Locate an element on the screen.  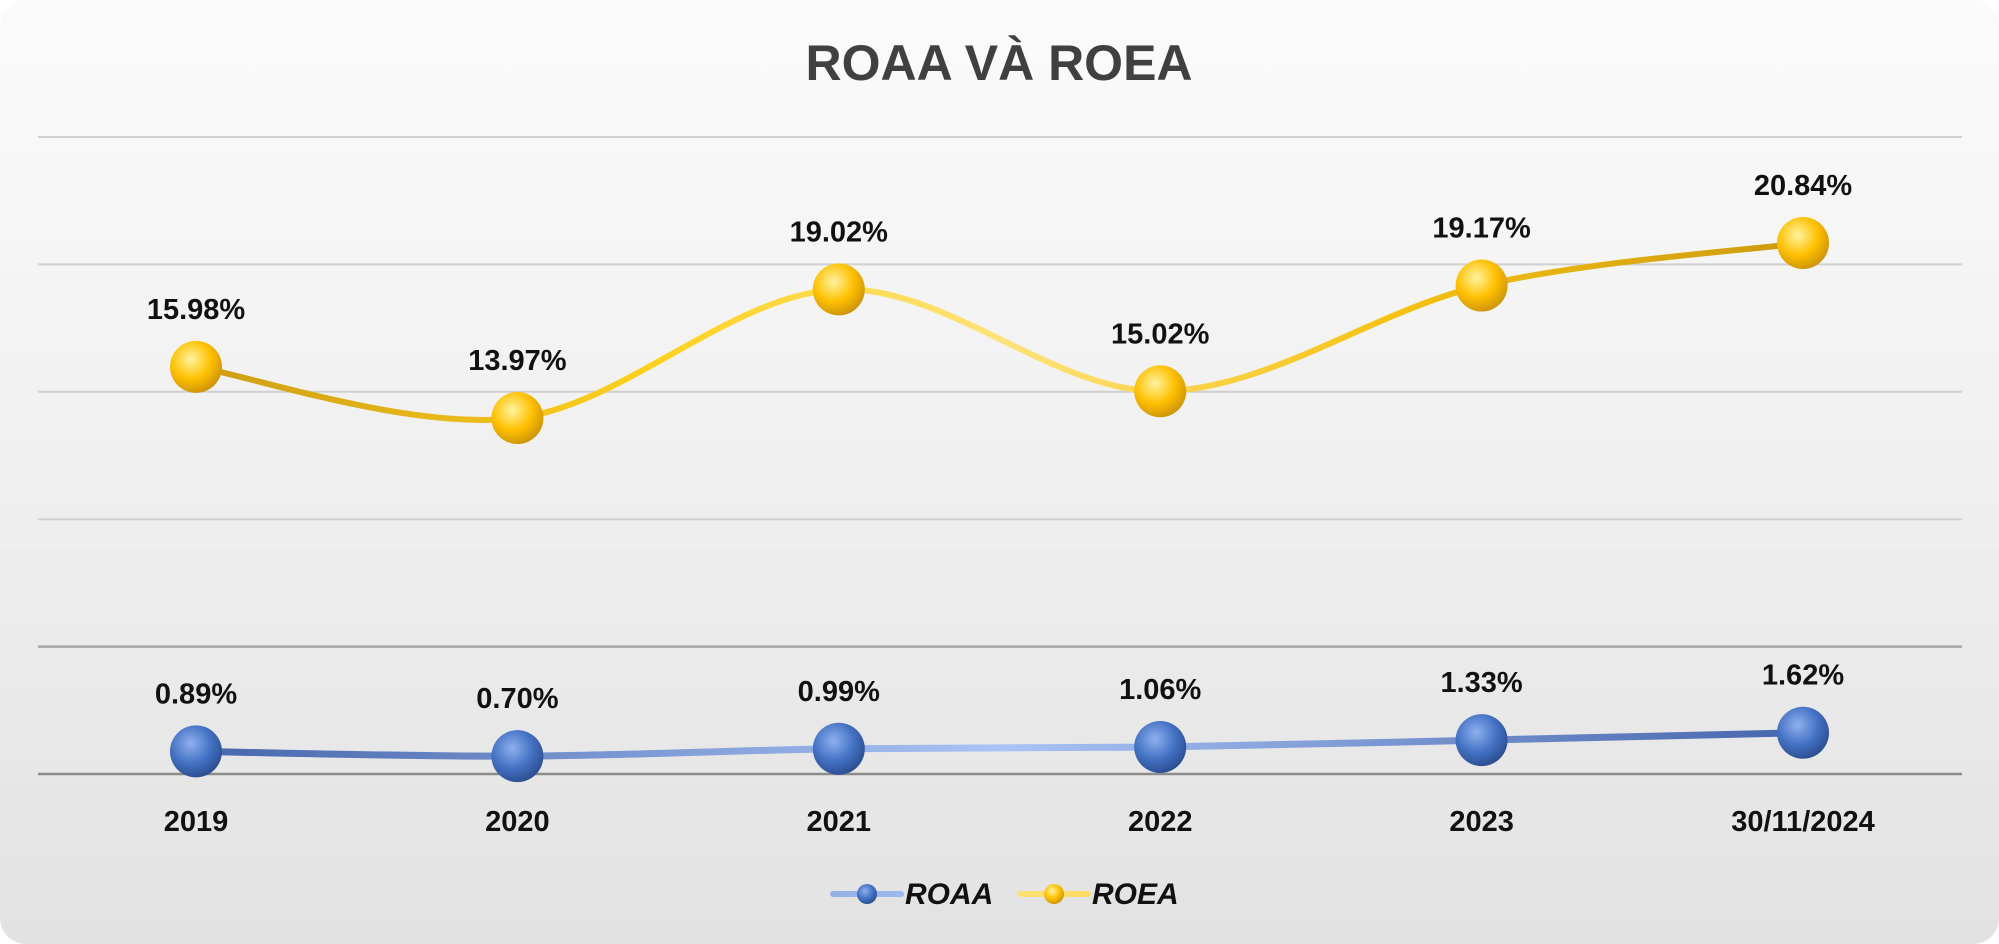
x-tick-label: 2019 is located at coordinates (196, 822).